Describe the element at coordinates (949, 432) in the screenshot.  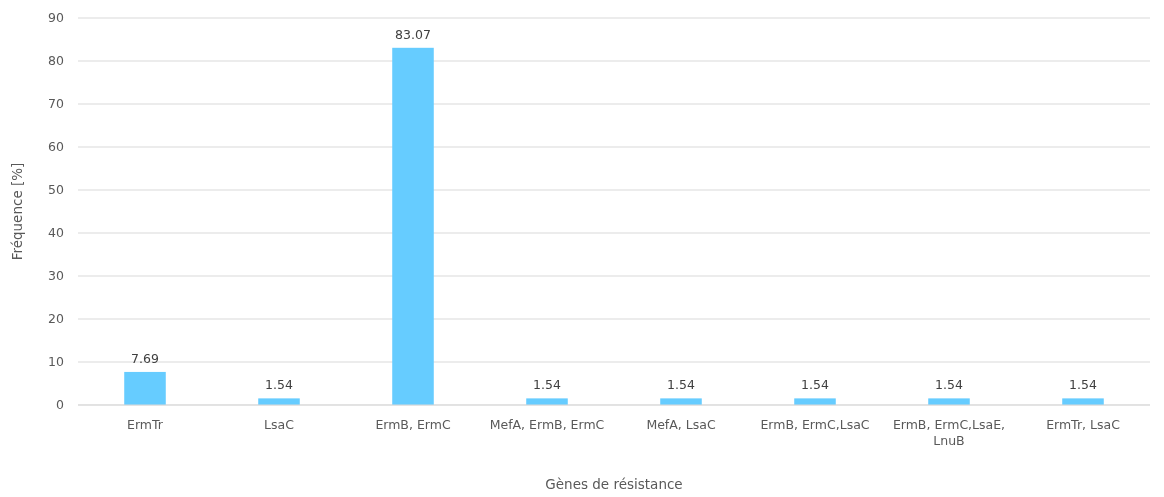
I see `x-tick-label: ErmB, ErmC,LsaE, LnuB` at that location.